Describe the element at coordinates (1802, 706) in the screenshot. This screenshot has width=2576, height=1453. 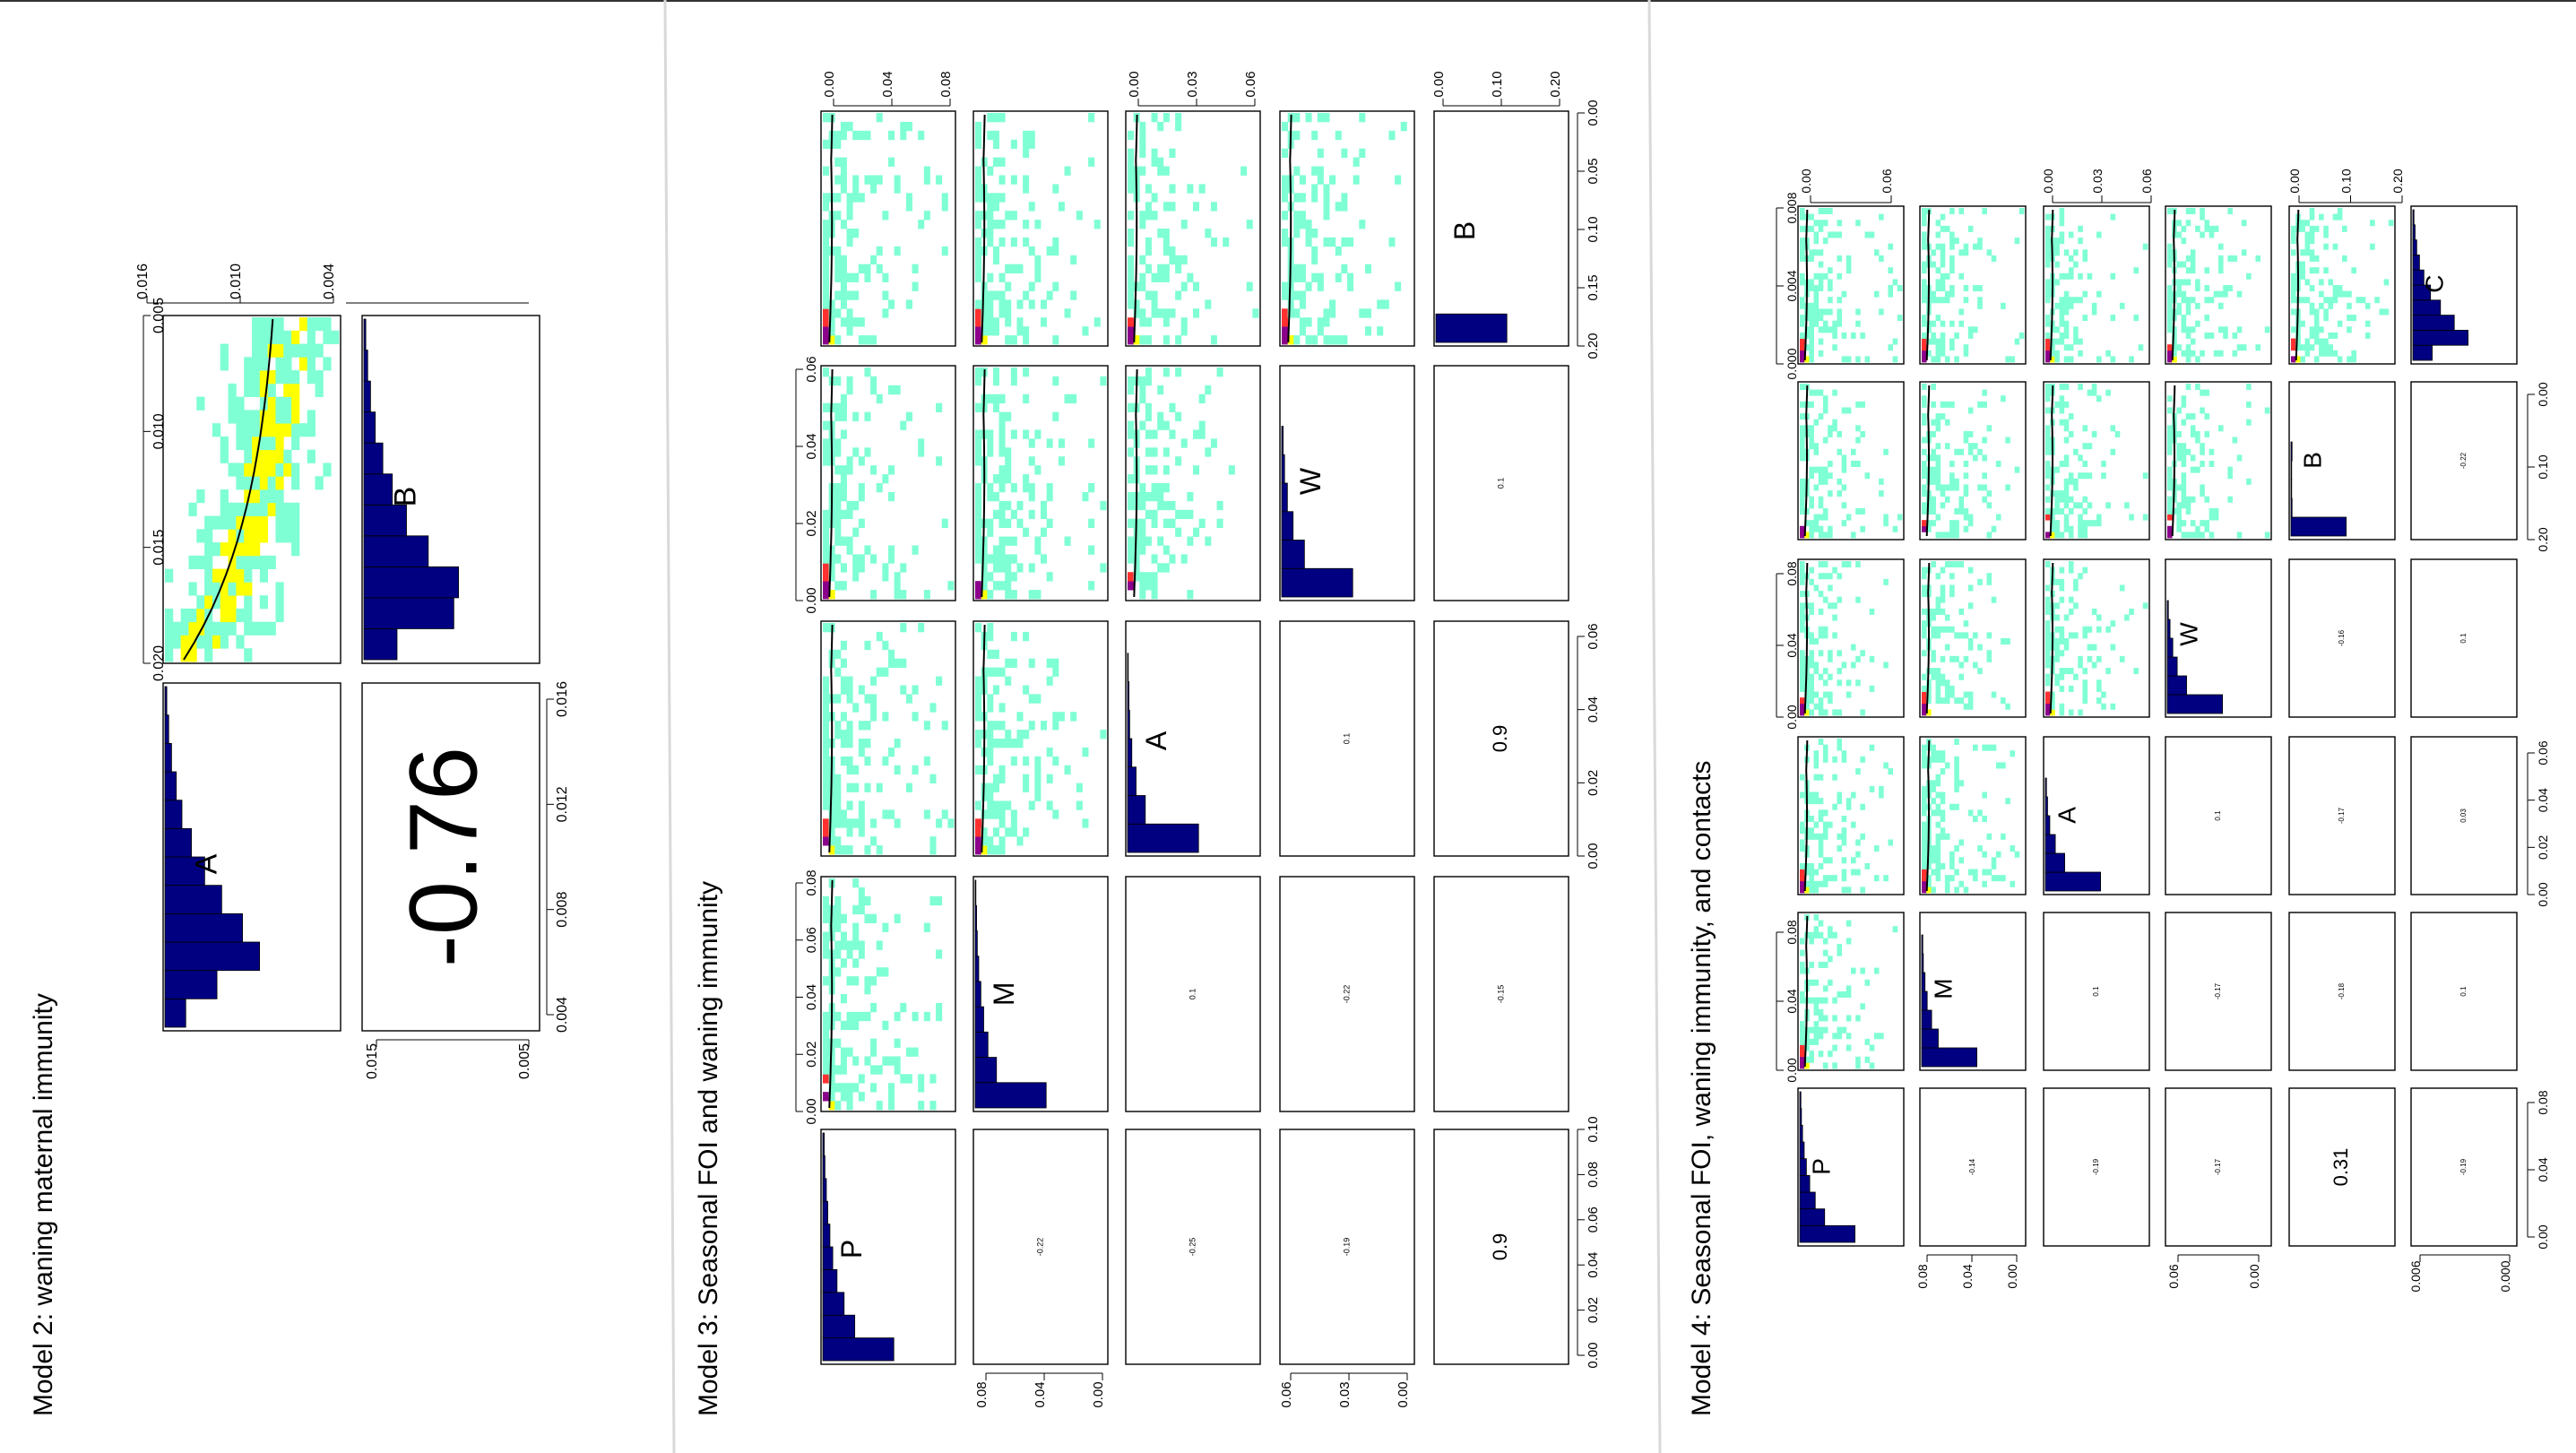
I see `model4-P-W-density-cell` at that location.